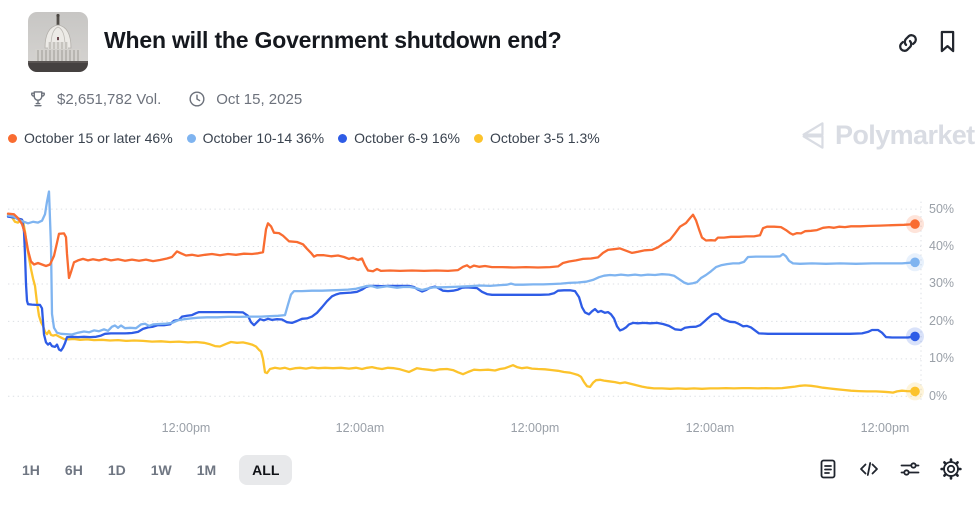  What do you see at coordinates (247, 138) in the screenshot?
I see `legend-label: October 10-14` at bounding box center [247, 138].